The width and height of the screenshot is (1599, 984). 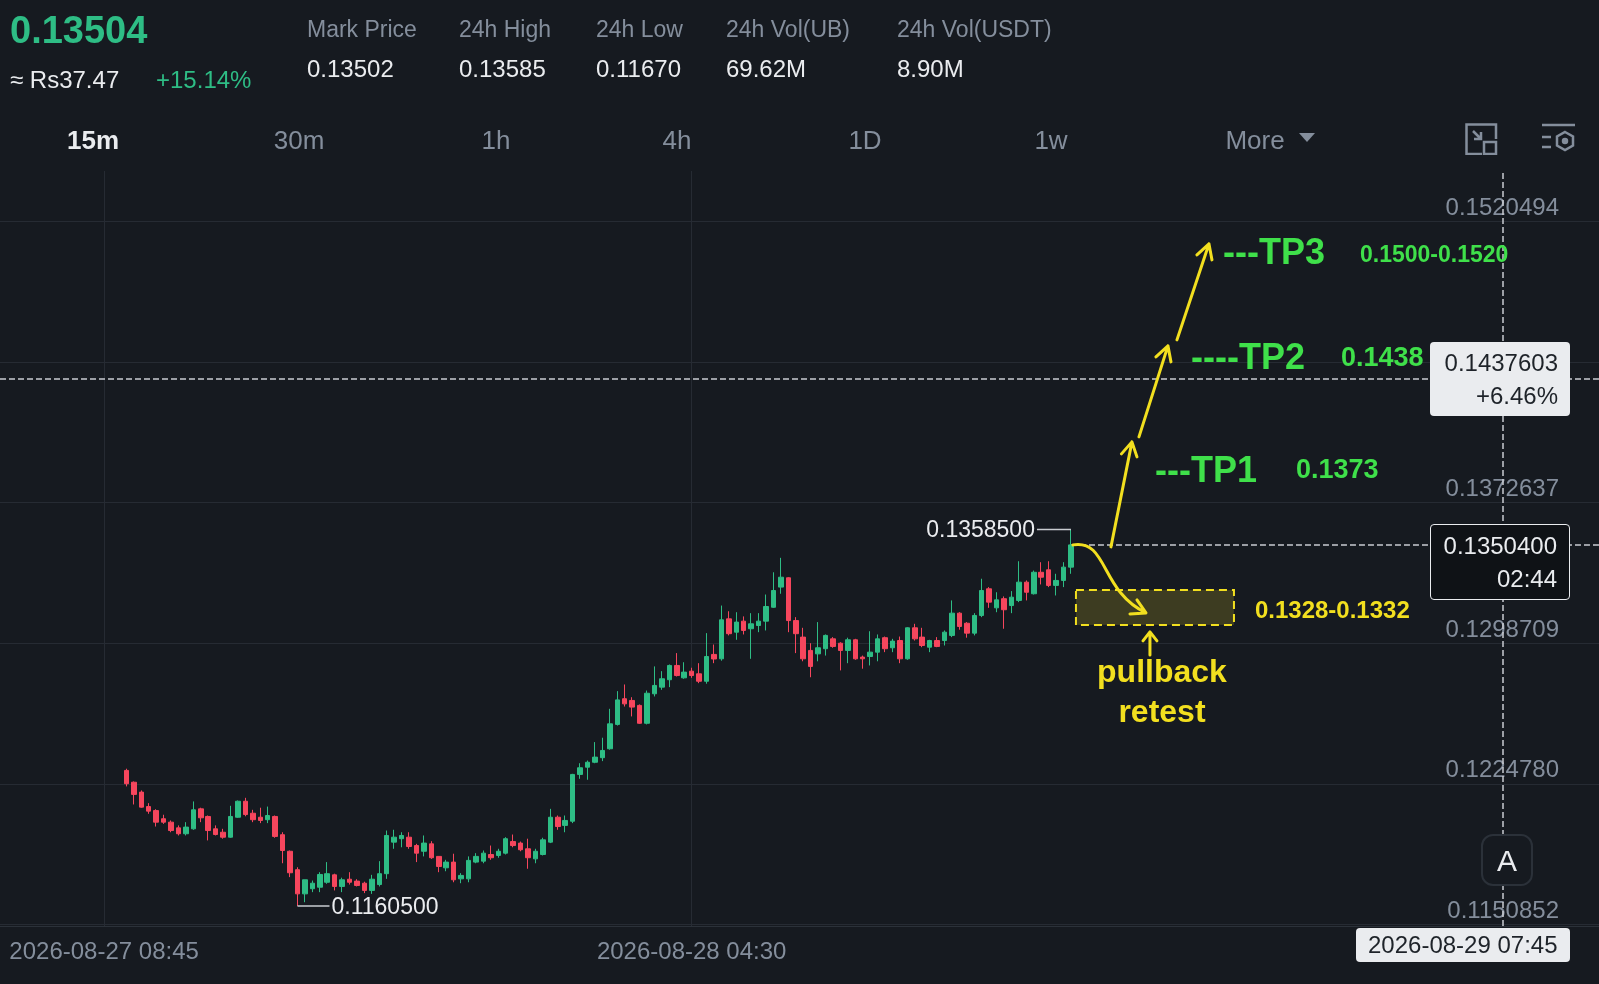 What do you see at coordinates (505, 28) in the screenshot?
I see `text: 24h High` at bounding box center [505, 28].